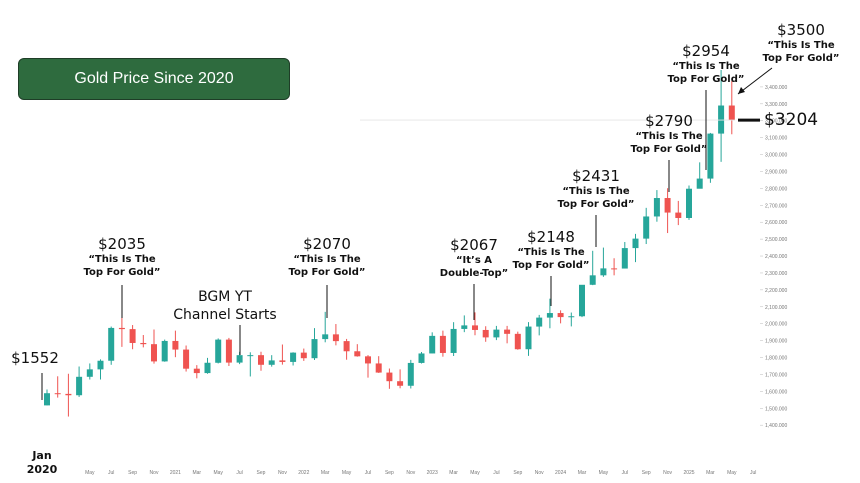 The width and height of the screenshot is (860, 483). I want to click on y-tick-label: 2,100.000, so click(776, 308).